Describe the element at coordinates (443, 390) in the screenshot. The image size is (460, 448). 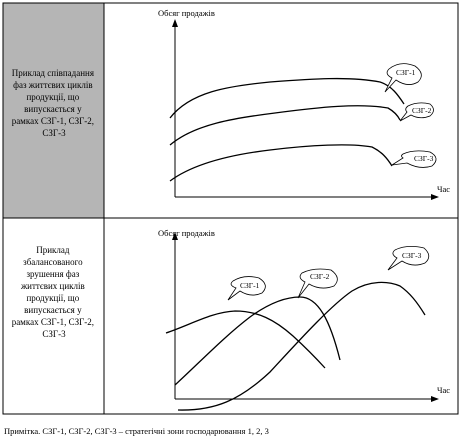
I see `bottom-x-axis-label: Час` at that location.